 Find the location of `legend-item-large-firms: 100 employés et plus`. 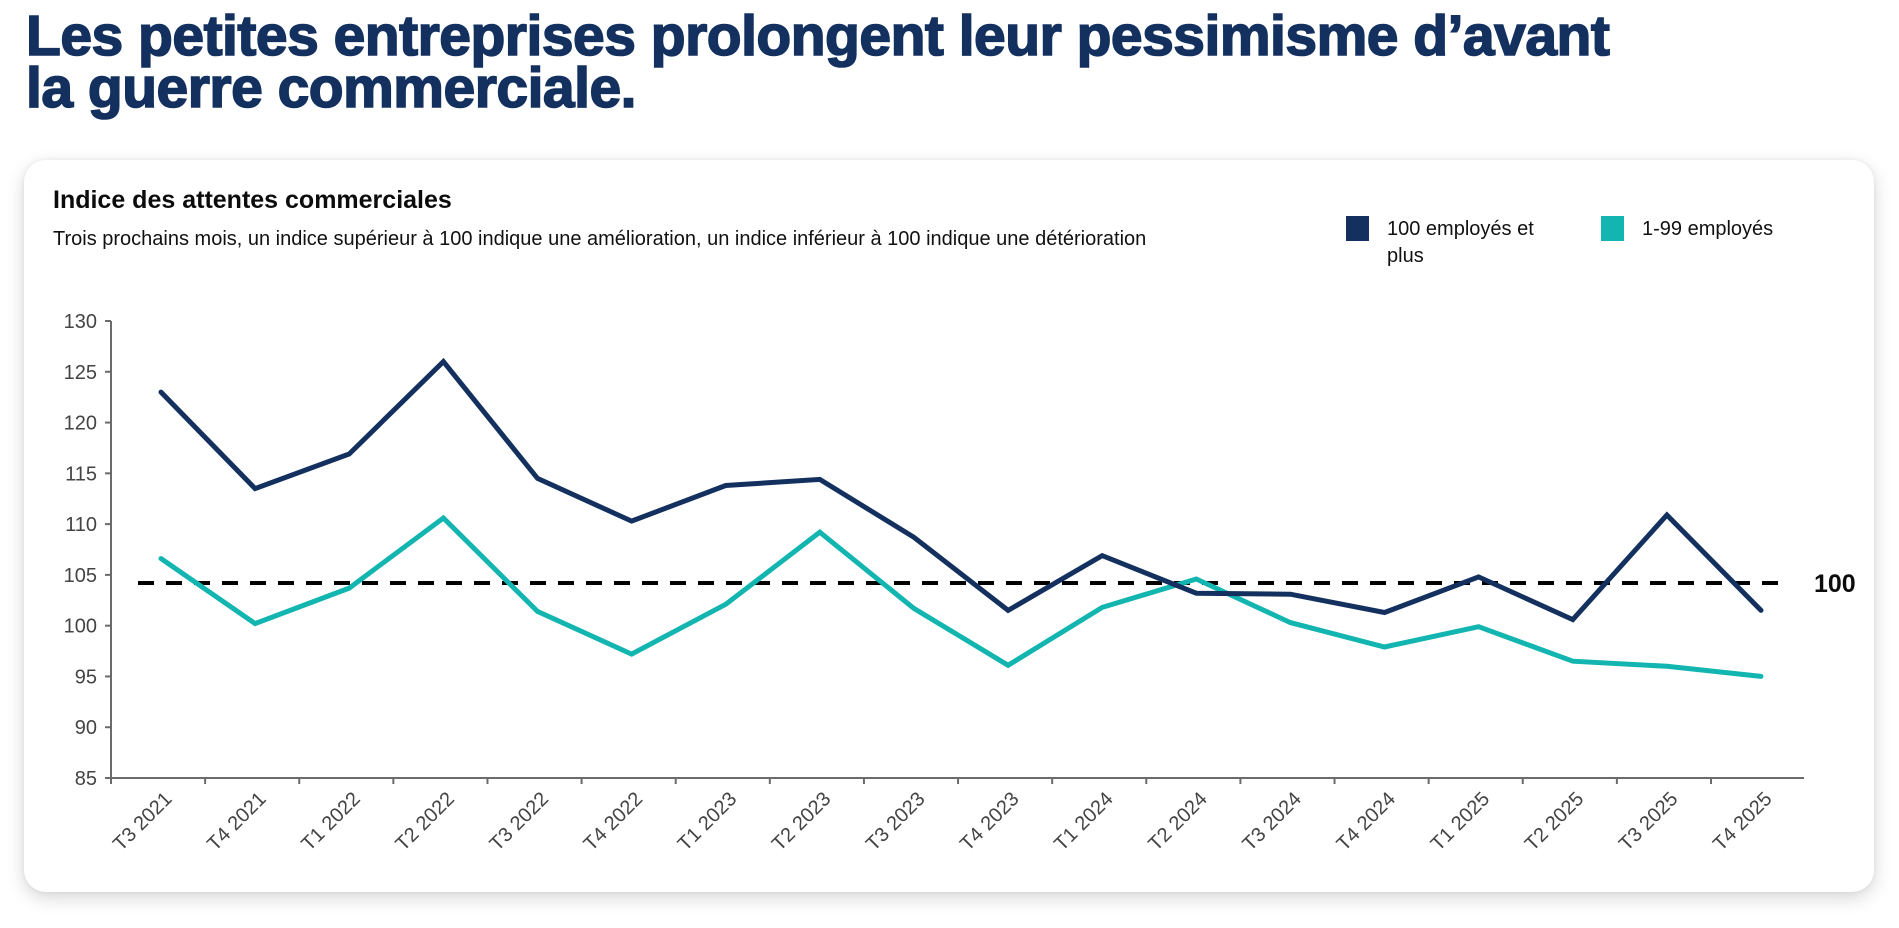

legend-item-large-firms: 100 employés et plus is located at coordinates (1451, 243).